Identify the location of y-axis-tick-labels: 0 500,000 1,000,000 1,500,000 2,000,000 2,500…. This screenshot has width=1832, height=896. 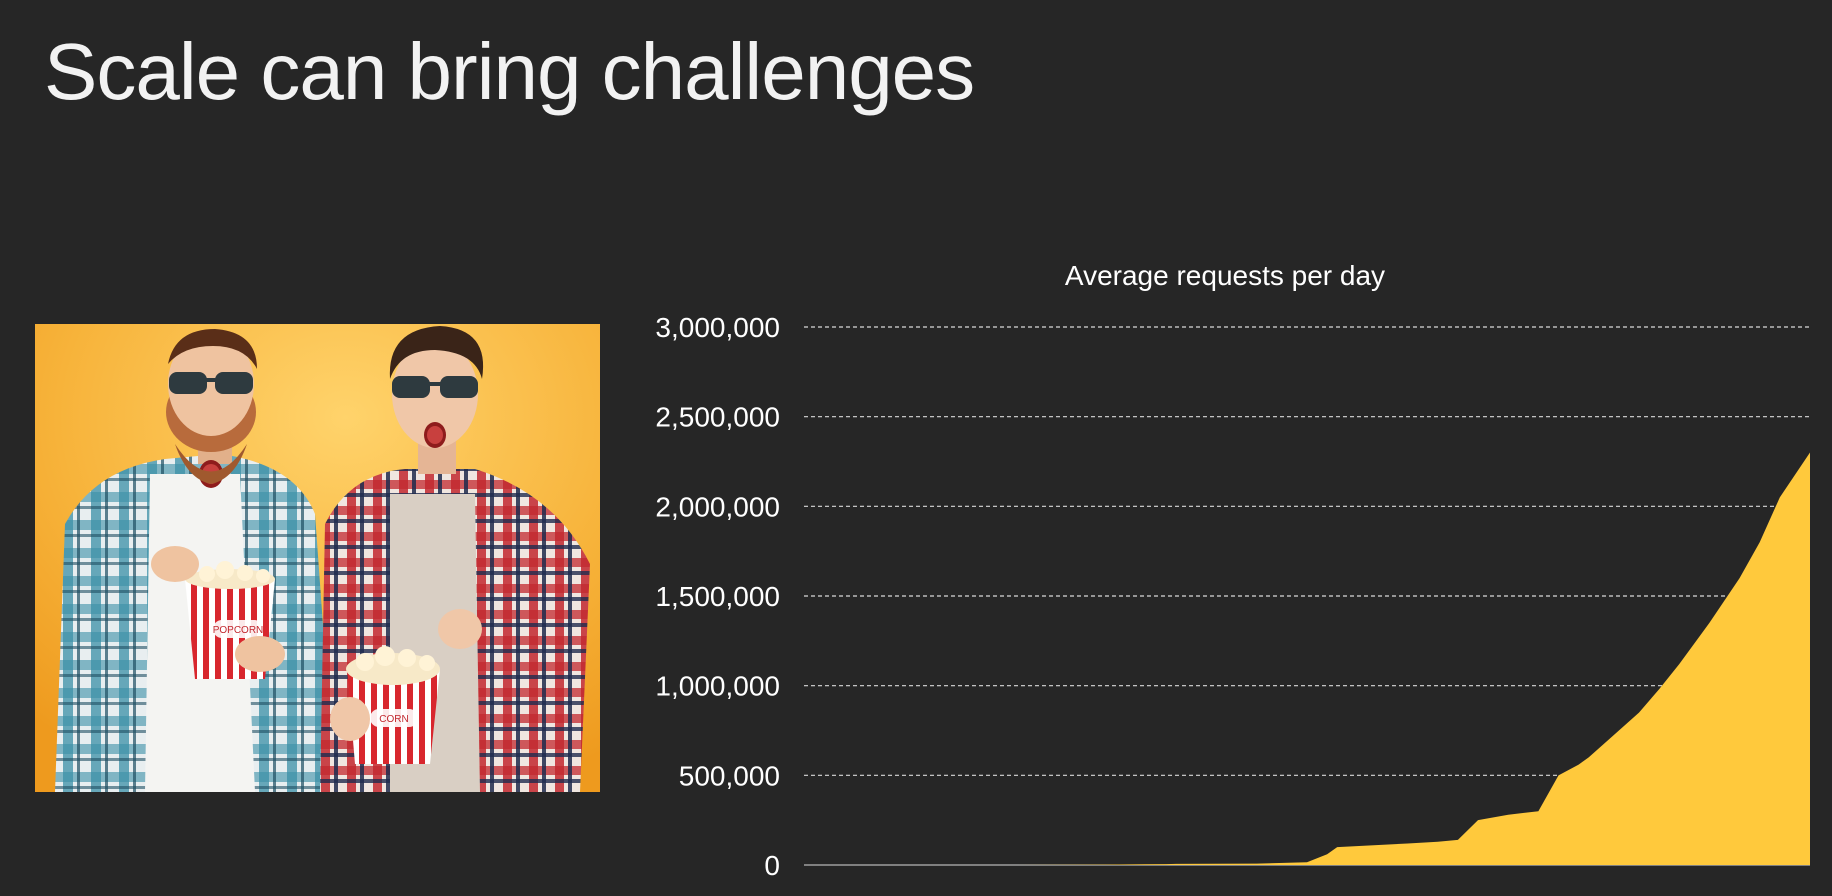
(717, 596).